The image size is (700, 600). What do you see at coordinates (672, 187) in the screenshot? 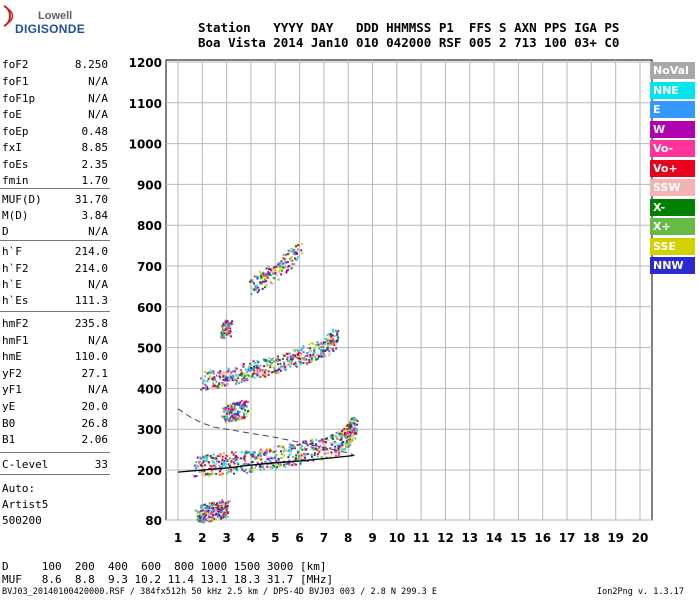
I see `legend-item-ssw: SSW` at bounding box center [672, 187].